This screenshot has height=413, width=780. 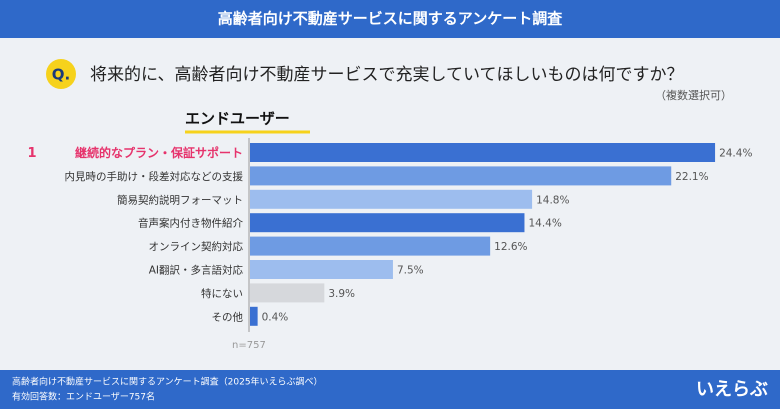 What do you see at coordinates (167, 382) in the screenshot?
I see `footer-source: 高齢者向け不動産サービスに関するアンケート調査（2025年いえらぶ調べ）` at bounding box center [167, 382].